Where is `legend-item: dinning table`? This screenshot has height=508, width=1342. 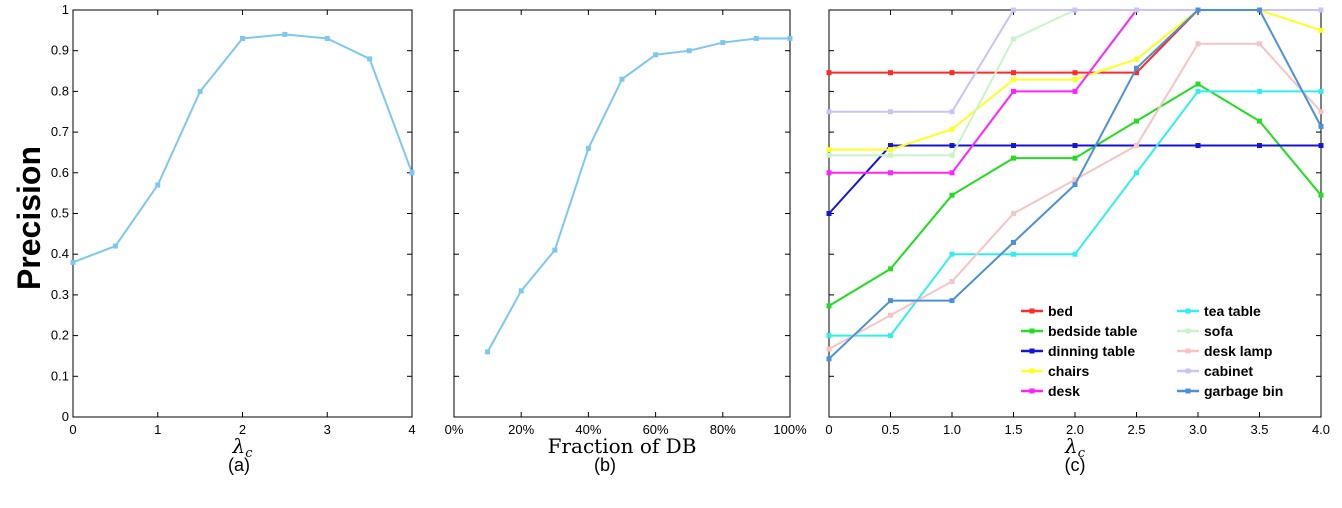
legend-item: dinning table is located at coordinates (1078, 351).